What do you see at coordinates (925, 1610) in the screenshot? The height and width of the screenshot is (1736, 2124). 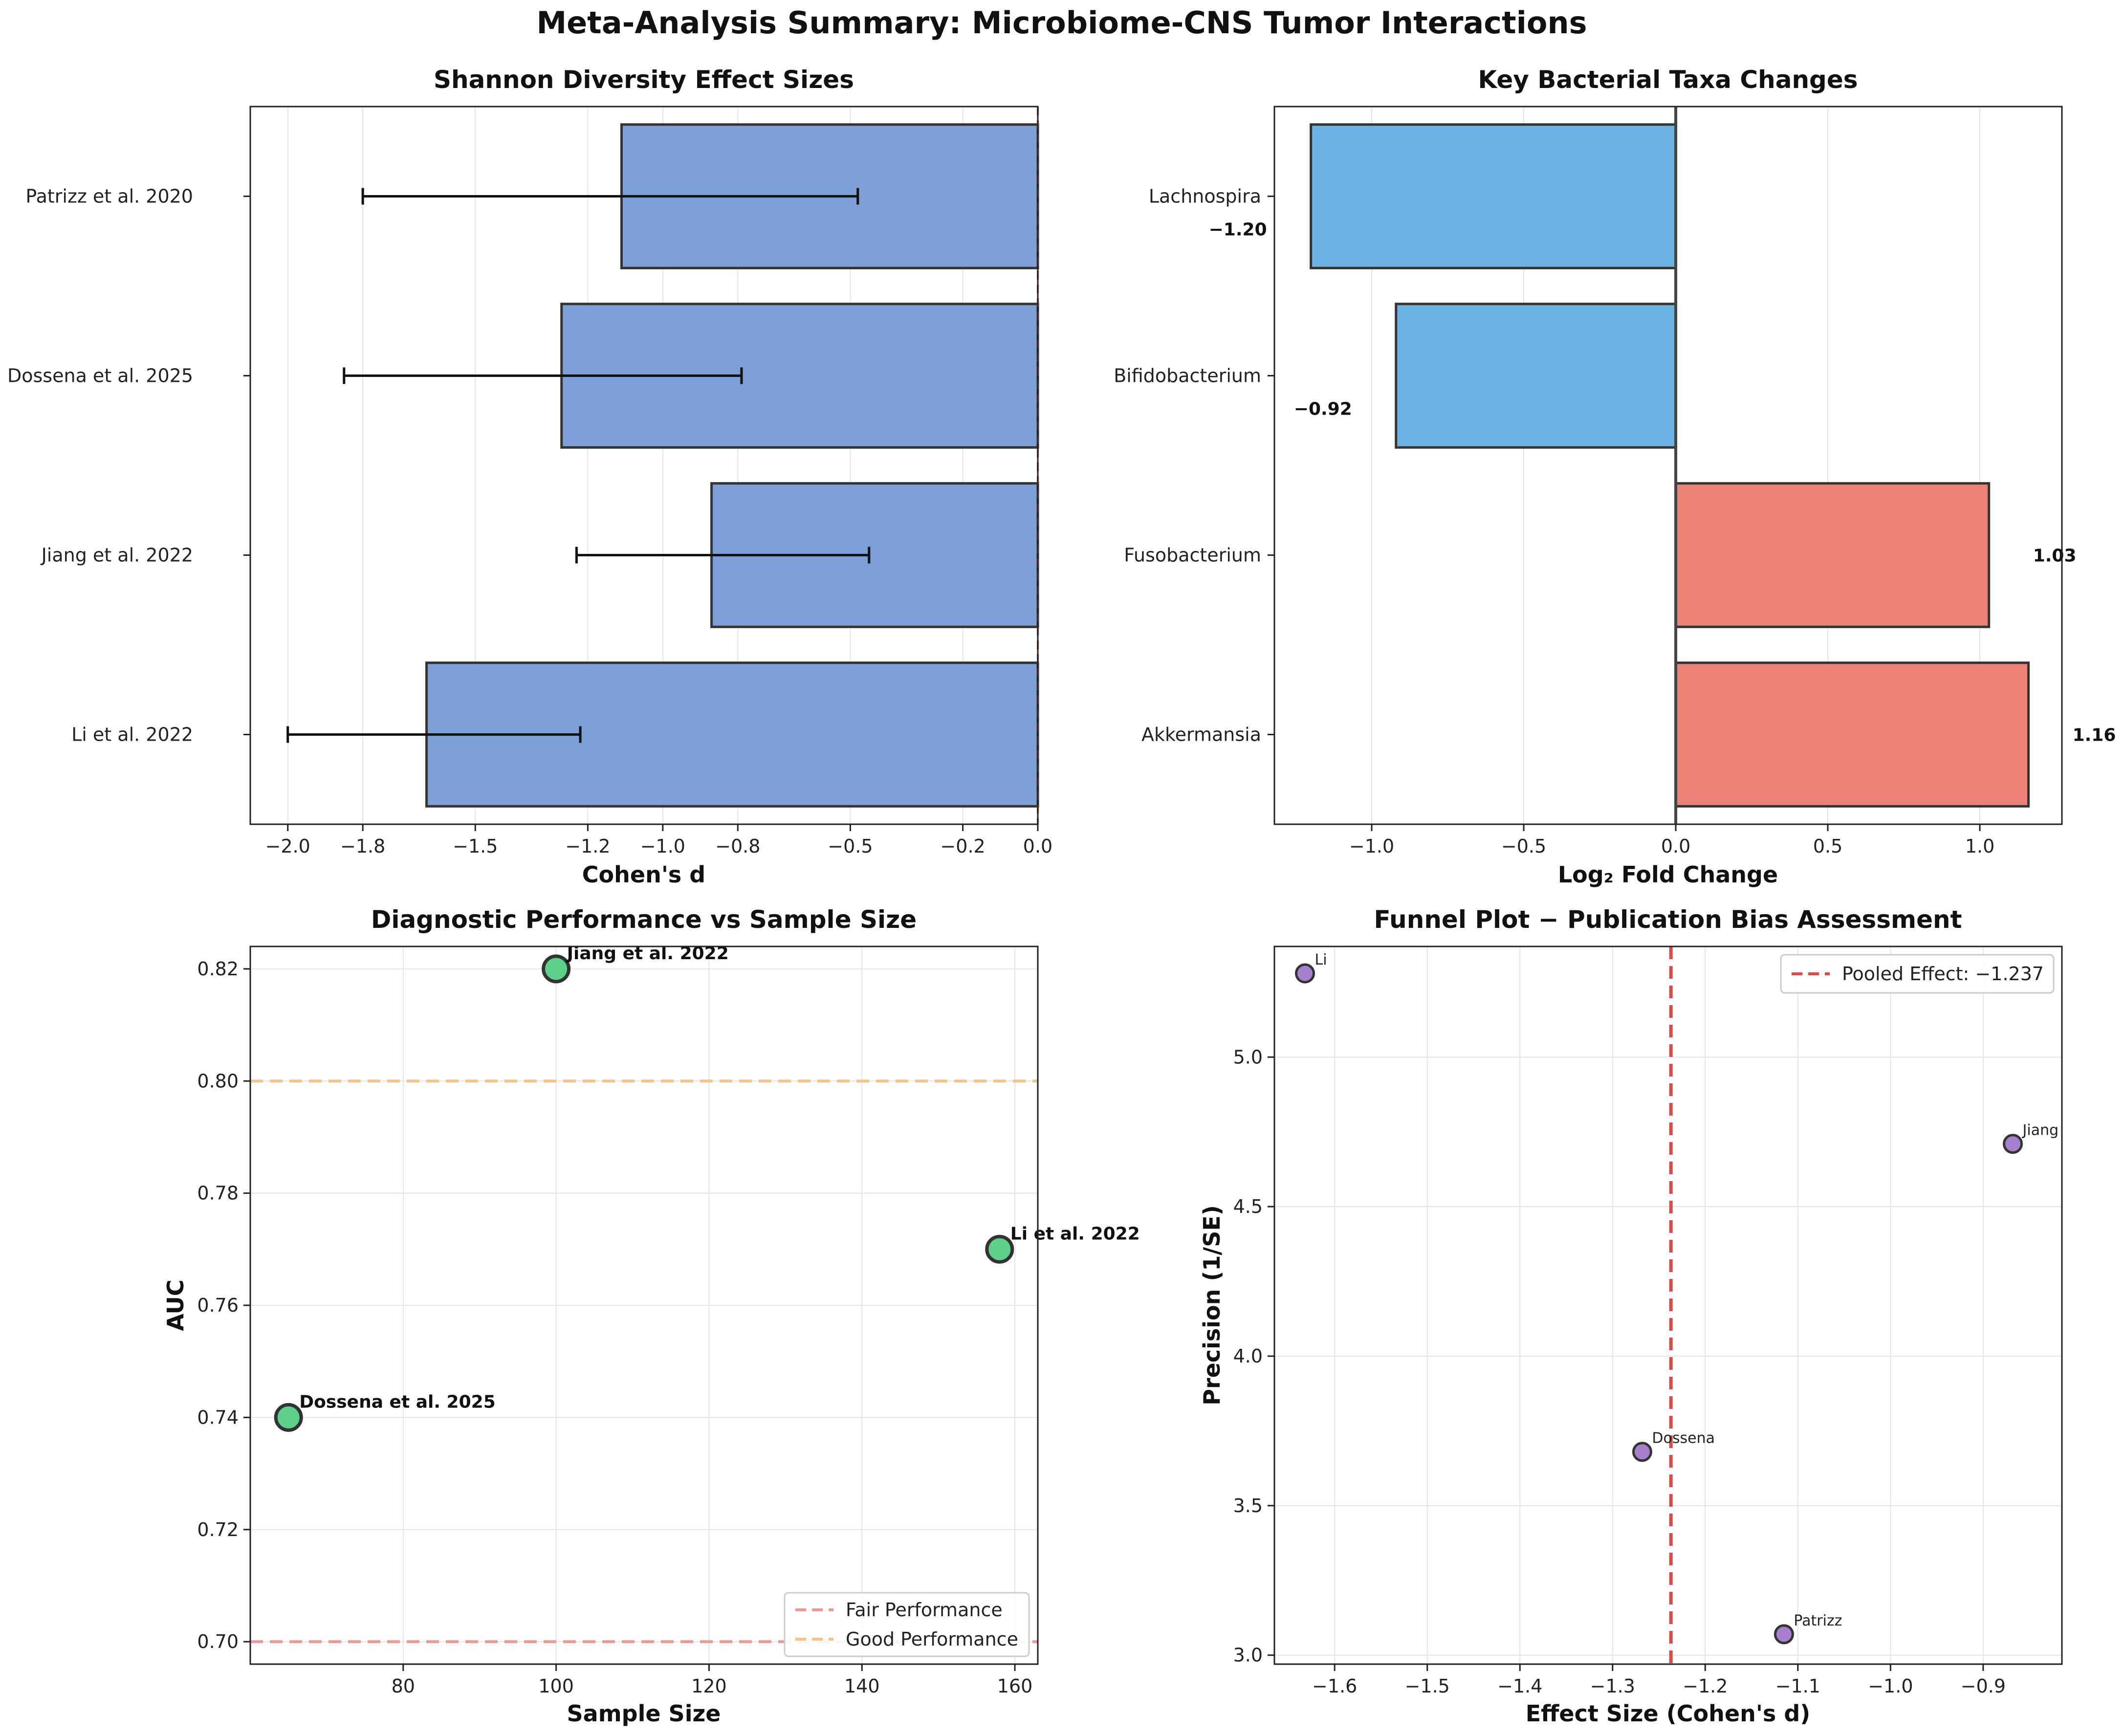 I see `panel-3-legend-label: Fair Performance` at bounding box center [925, 1610].